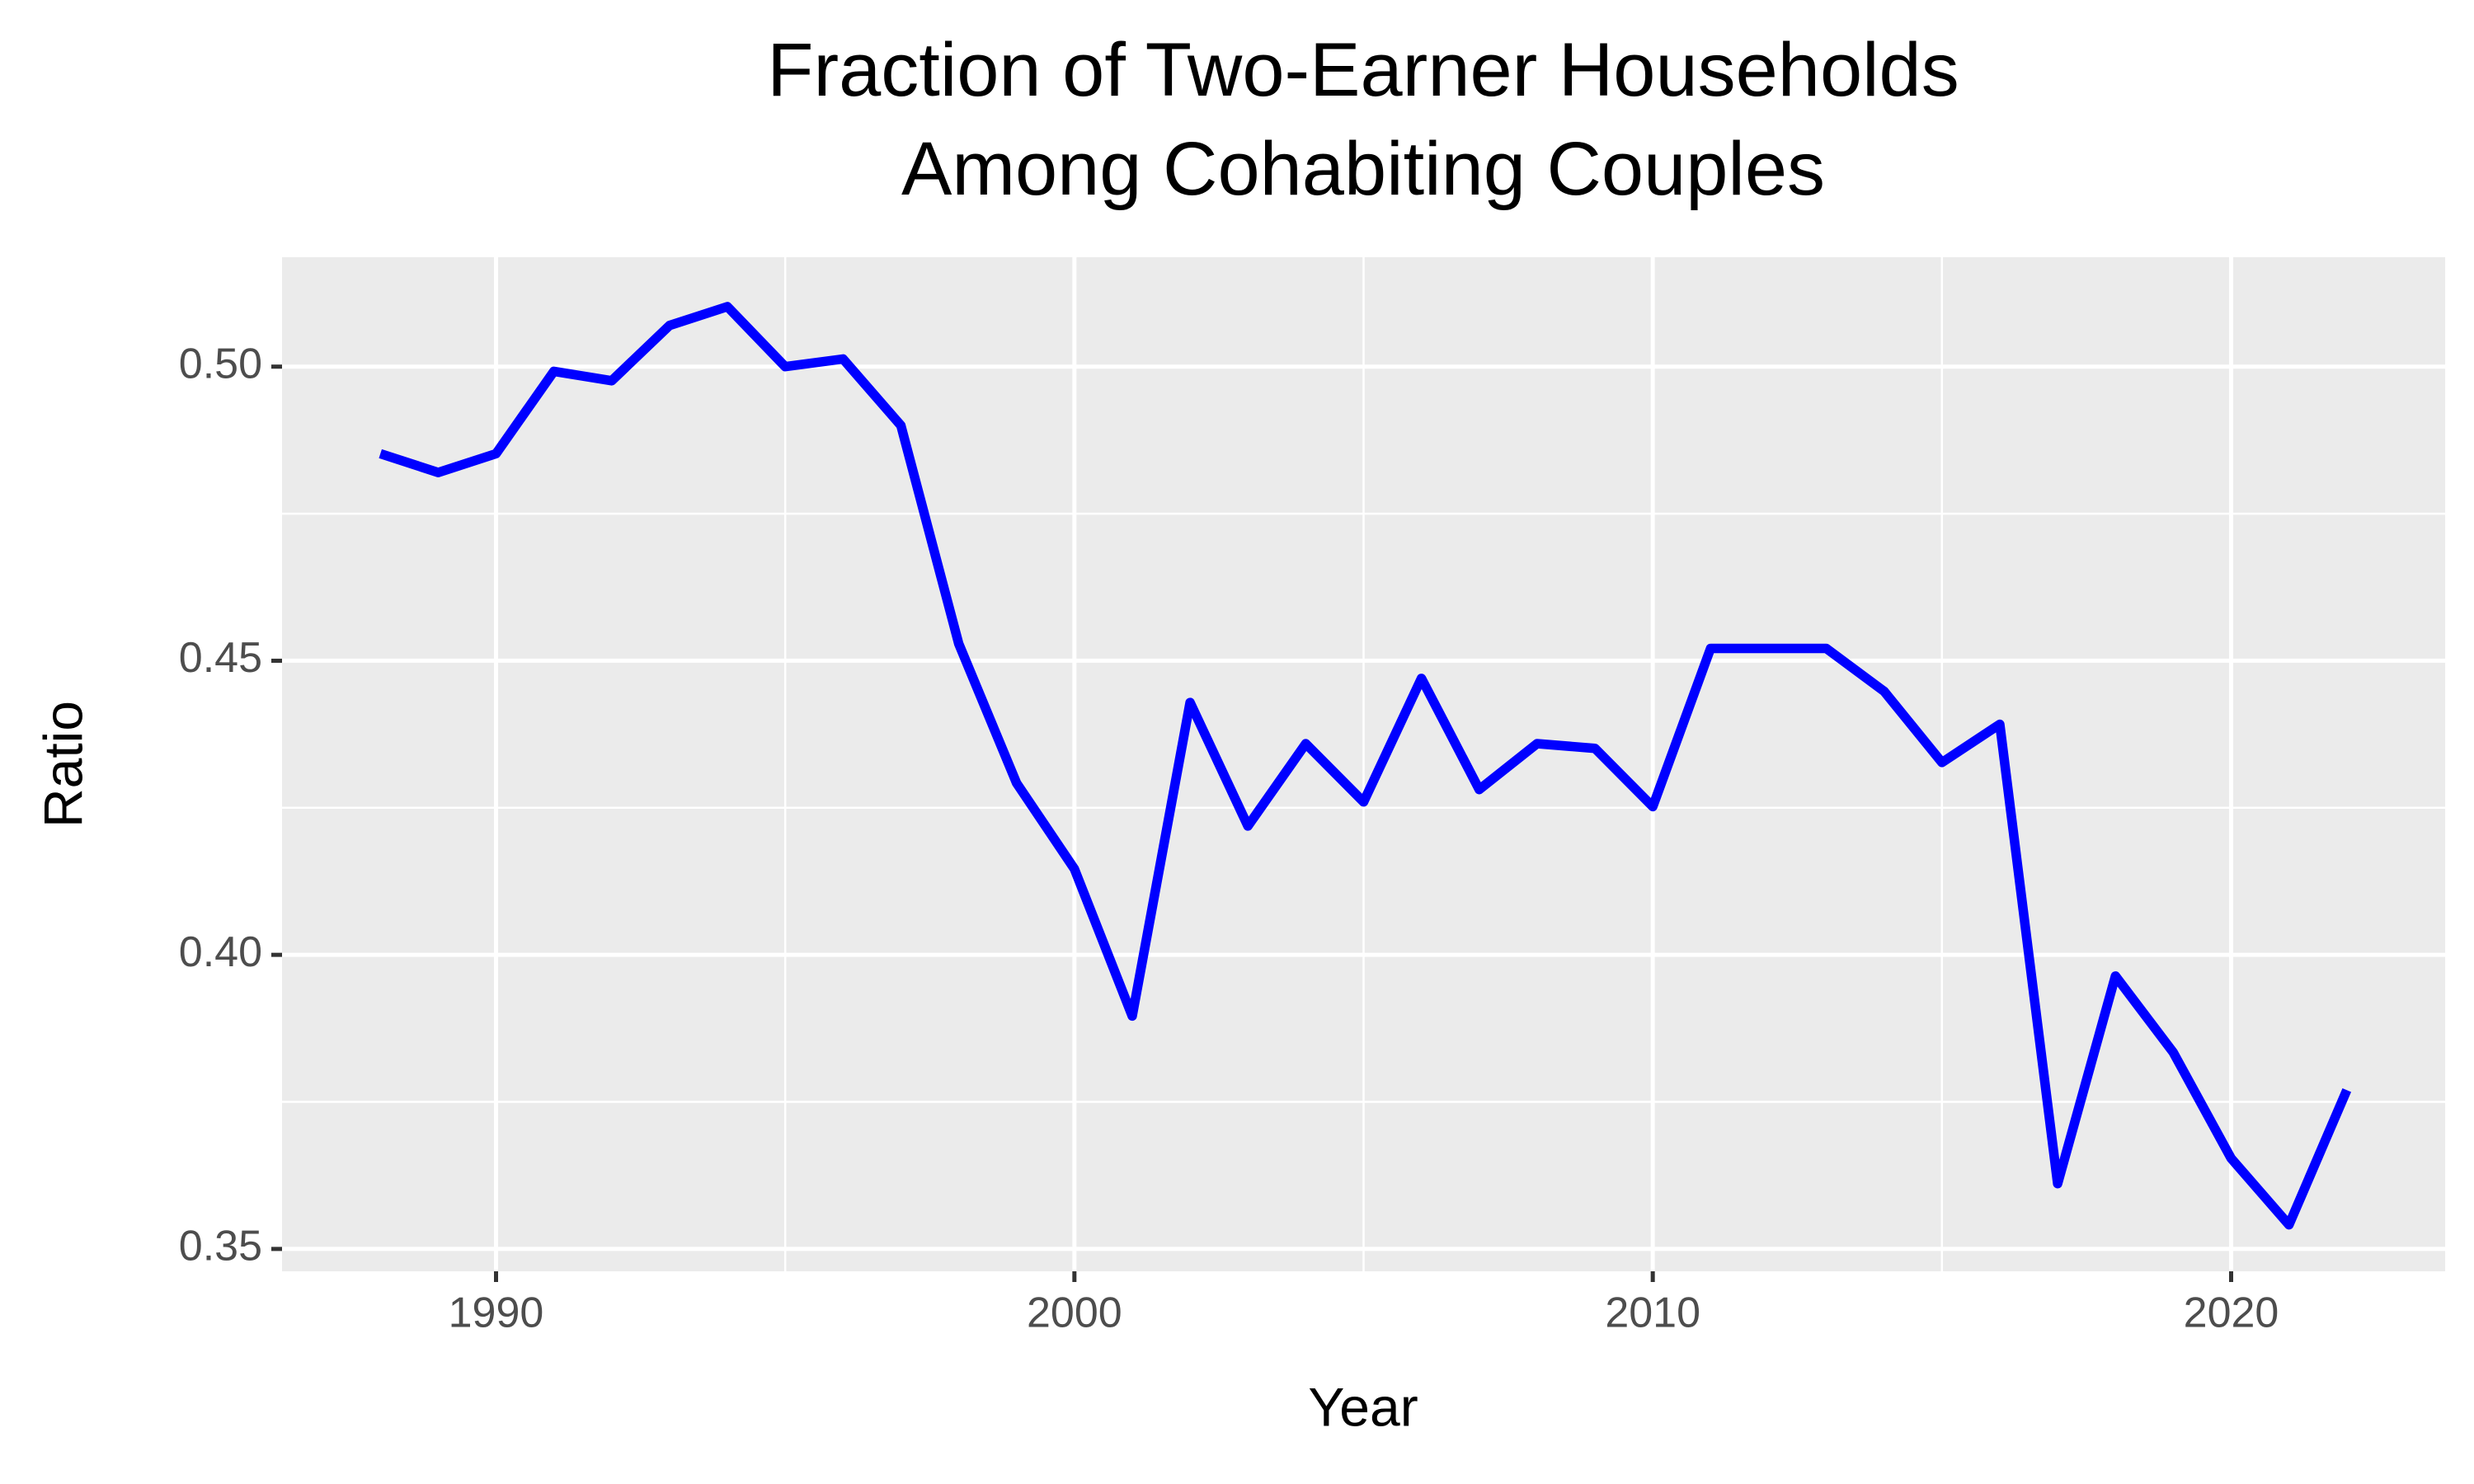 The image size is (2474, 1484). Describe the element at coordinates (220, 1246) in the screenshot. I see `y-tick-label: 0.35` at that location.